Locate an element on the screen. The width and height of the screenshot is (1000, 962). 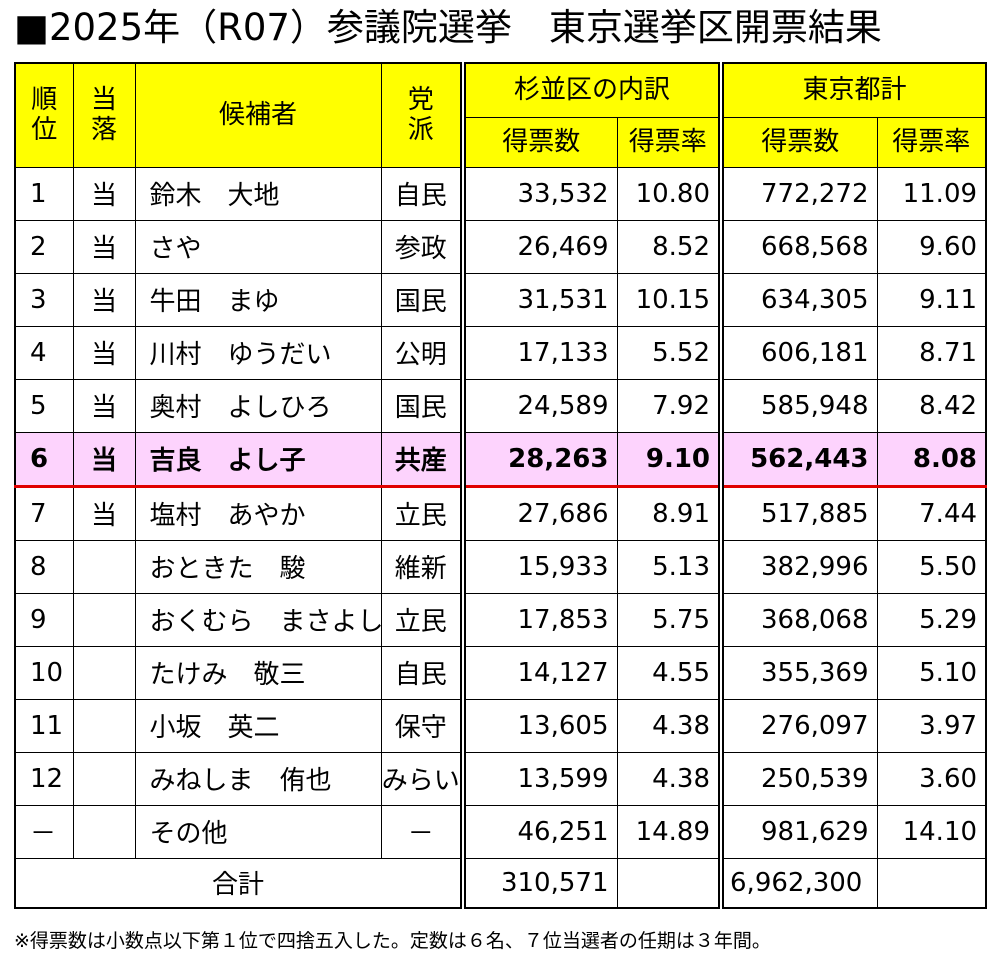
table-cell: その他 is located at coordinates (258, 831).